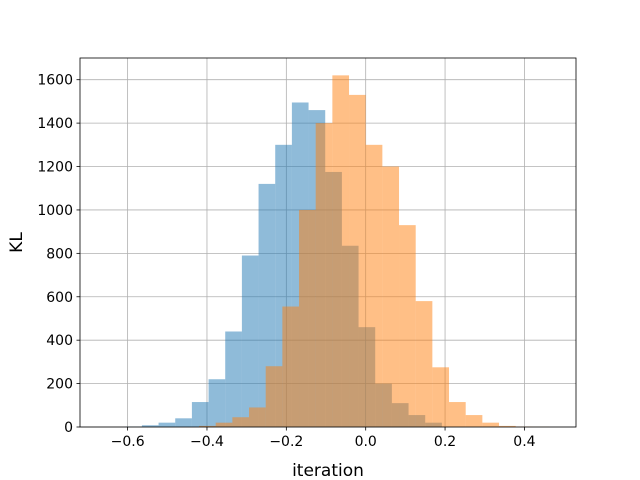  Describe the element at coordinates (55, 124) in the screenshot. I see `y-tick-label: 1400` at that location.